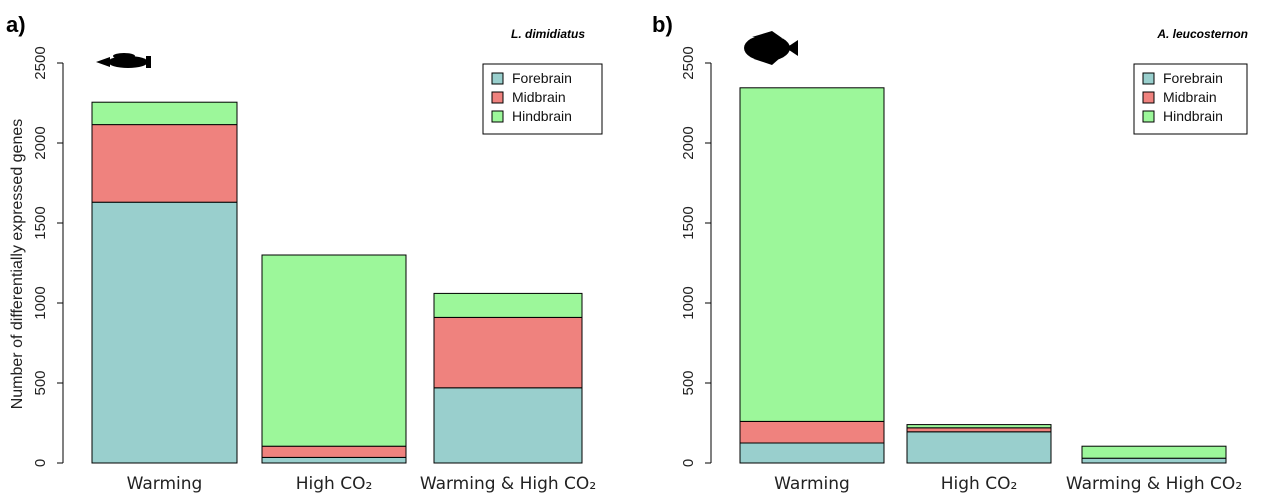 This screenshot has height=495, width=1261. What do you see at coordinates (1202, 34) in the screenshot?
I see `panel-b-species-title: A. leucosternon` at bounding box center [1202, 34].